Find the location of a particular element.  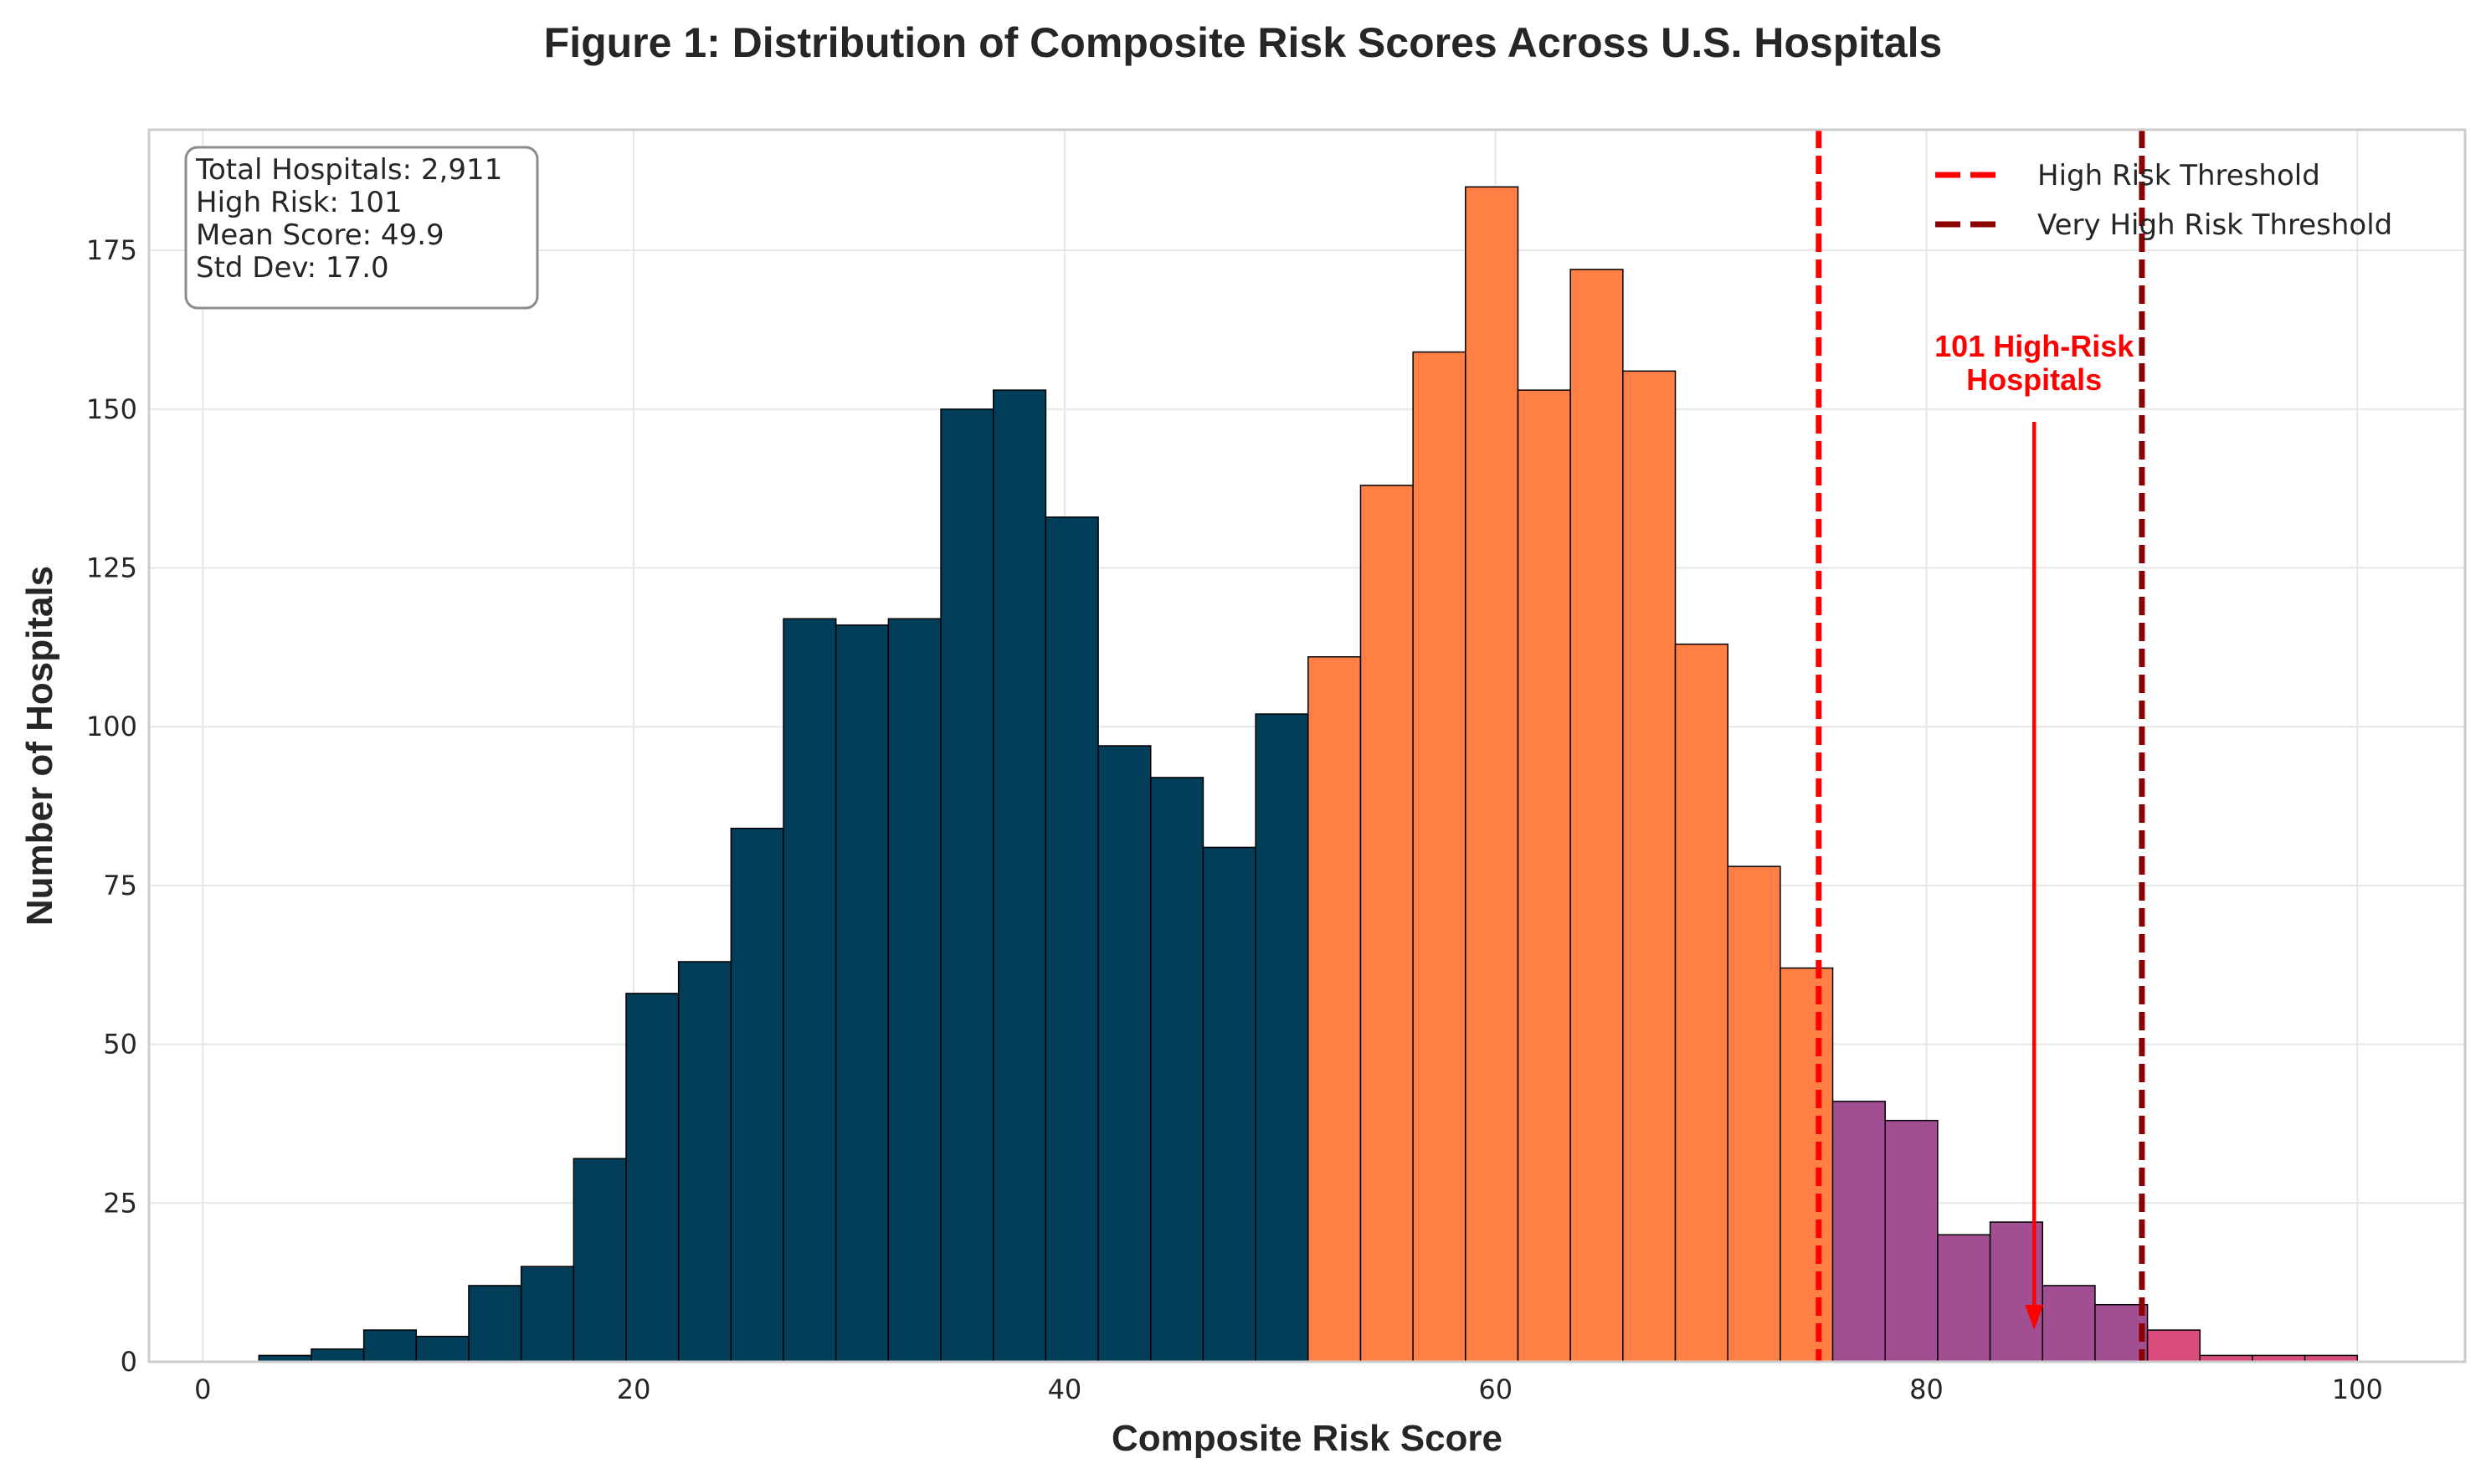

y-tick-label: 175 is located at coordinates (112, 250).